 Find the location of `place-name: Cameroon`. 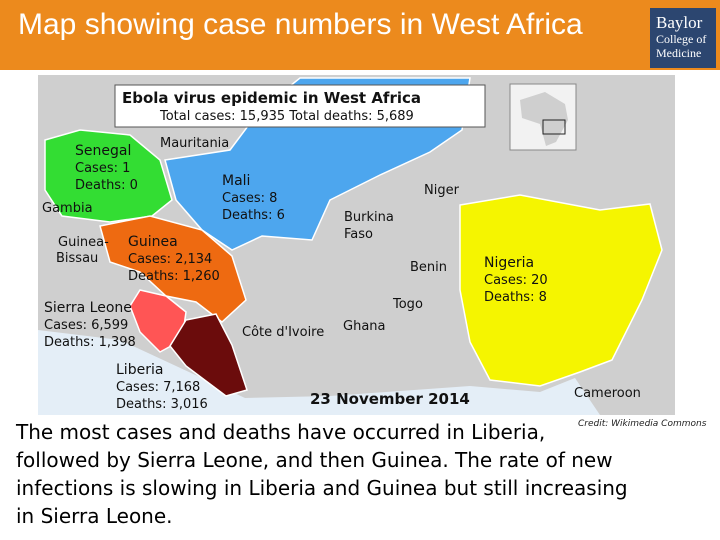

place-name: Cameroon is located at coordinates (607, 393).